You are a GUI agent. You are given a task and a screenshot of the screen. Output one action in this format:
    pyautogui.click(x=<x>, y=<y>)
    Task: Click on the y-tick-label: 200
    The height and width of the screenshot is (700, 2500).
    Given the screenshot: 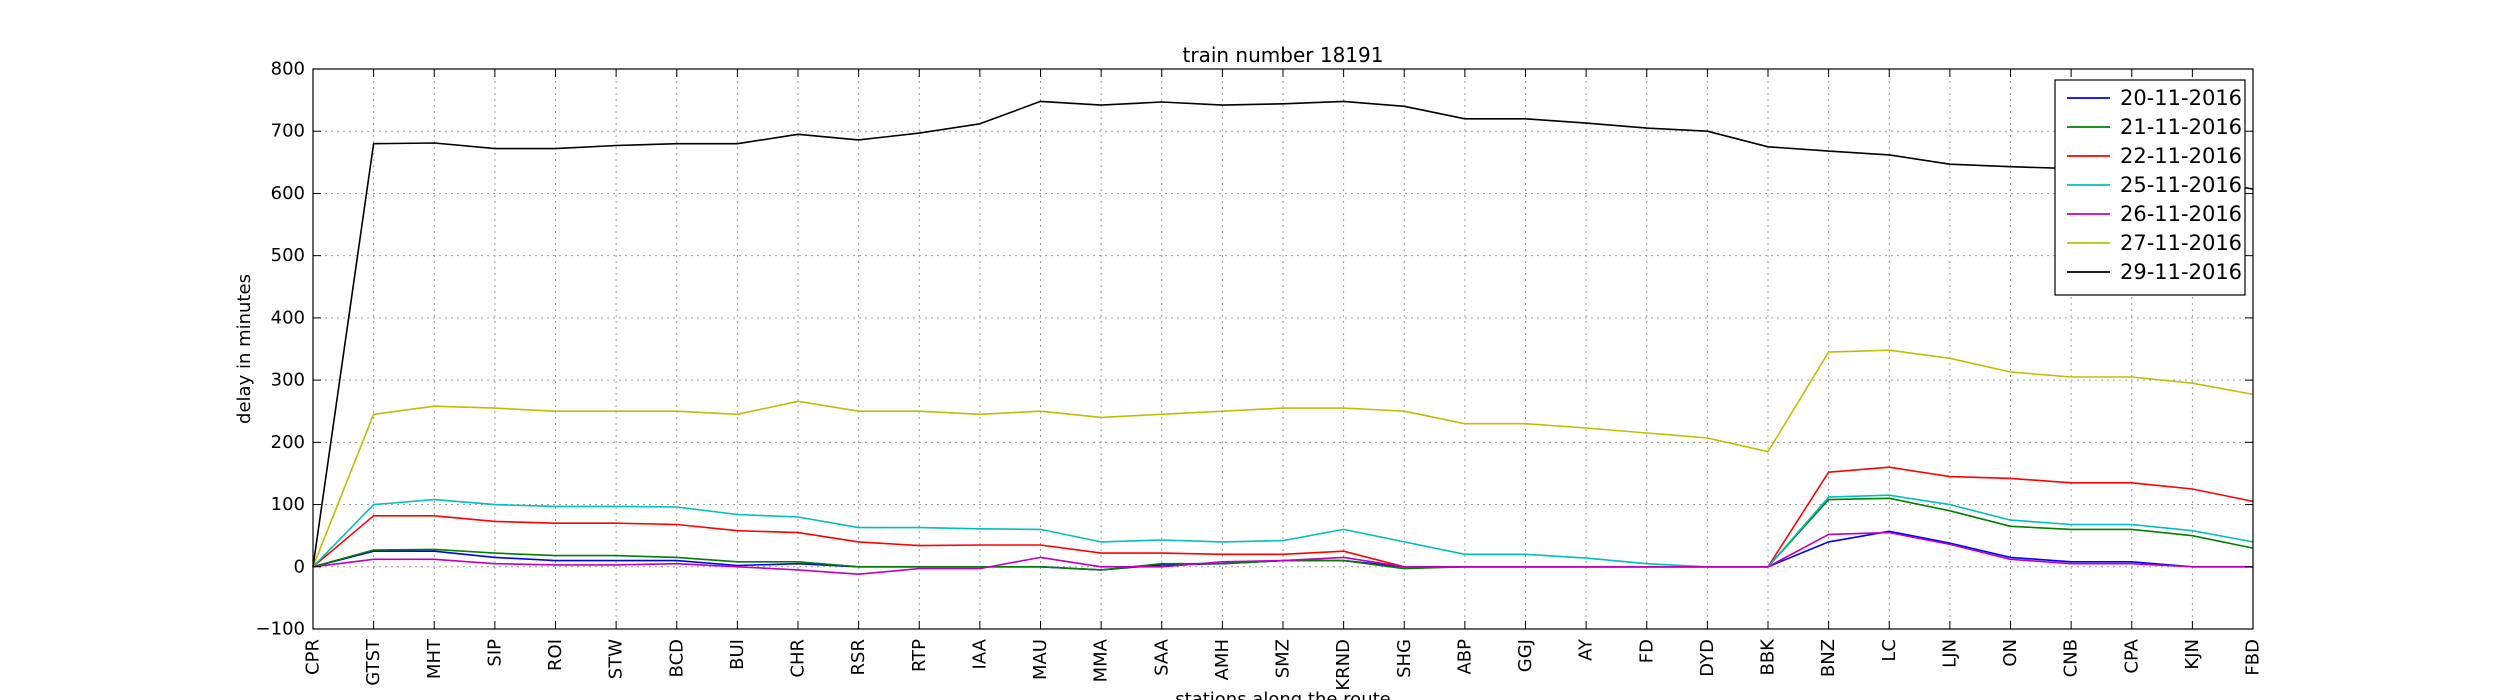 What is the action you would take?
    pyautogui.click(x=288, y=442)
    